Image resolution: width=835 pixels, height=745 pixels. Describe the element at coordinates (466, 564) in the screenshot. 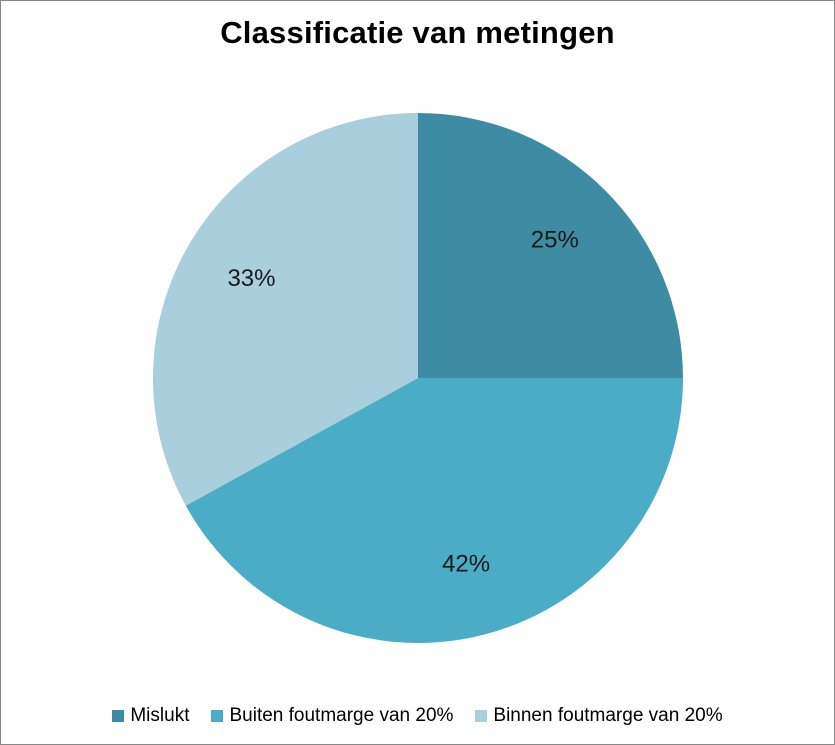

I see `data-label-buiten-foutmarge: 42%` at that location.